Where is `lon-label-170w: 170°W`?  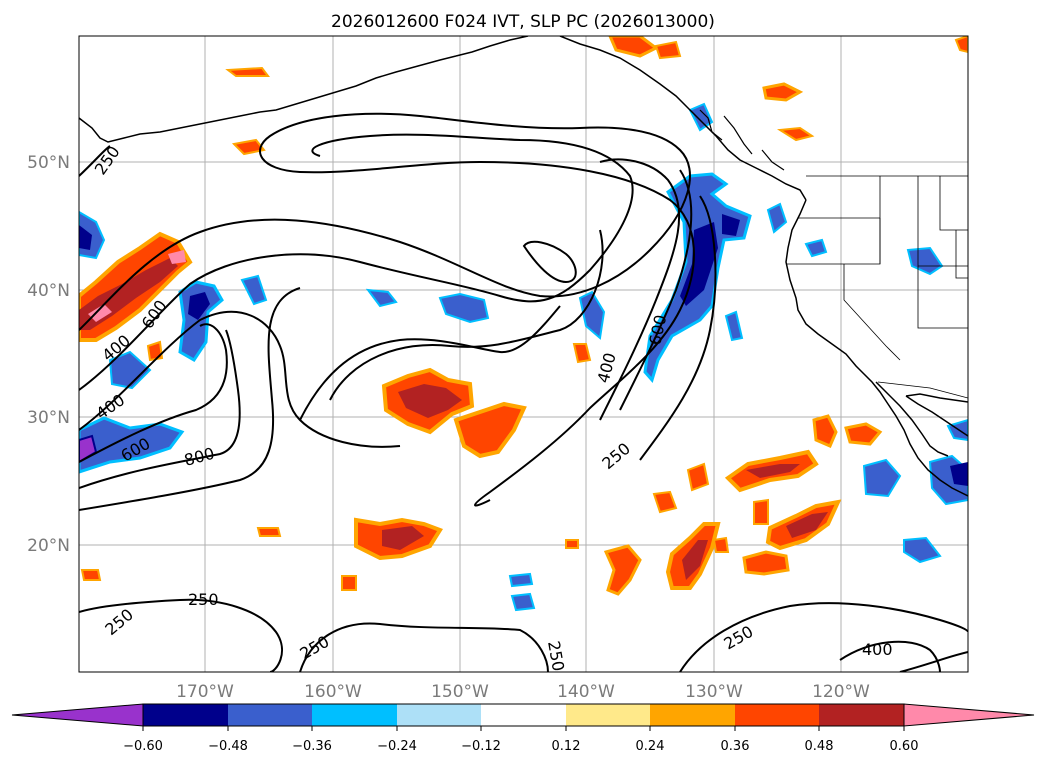 lon-label-170w: 170°W is located at coordinates (205, 692).